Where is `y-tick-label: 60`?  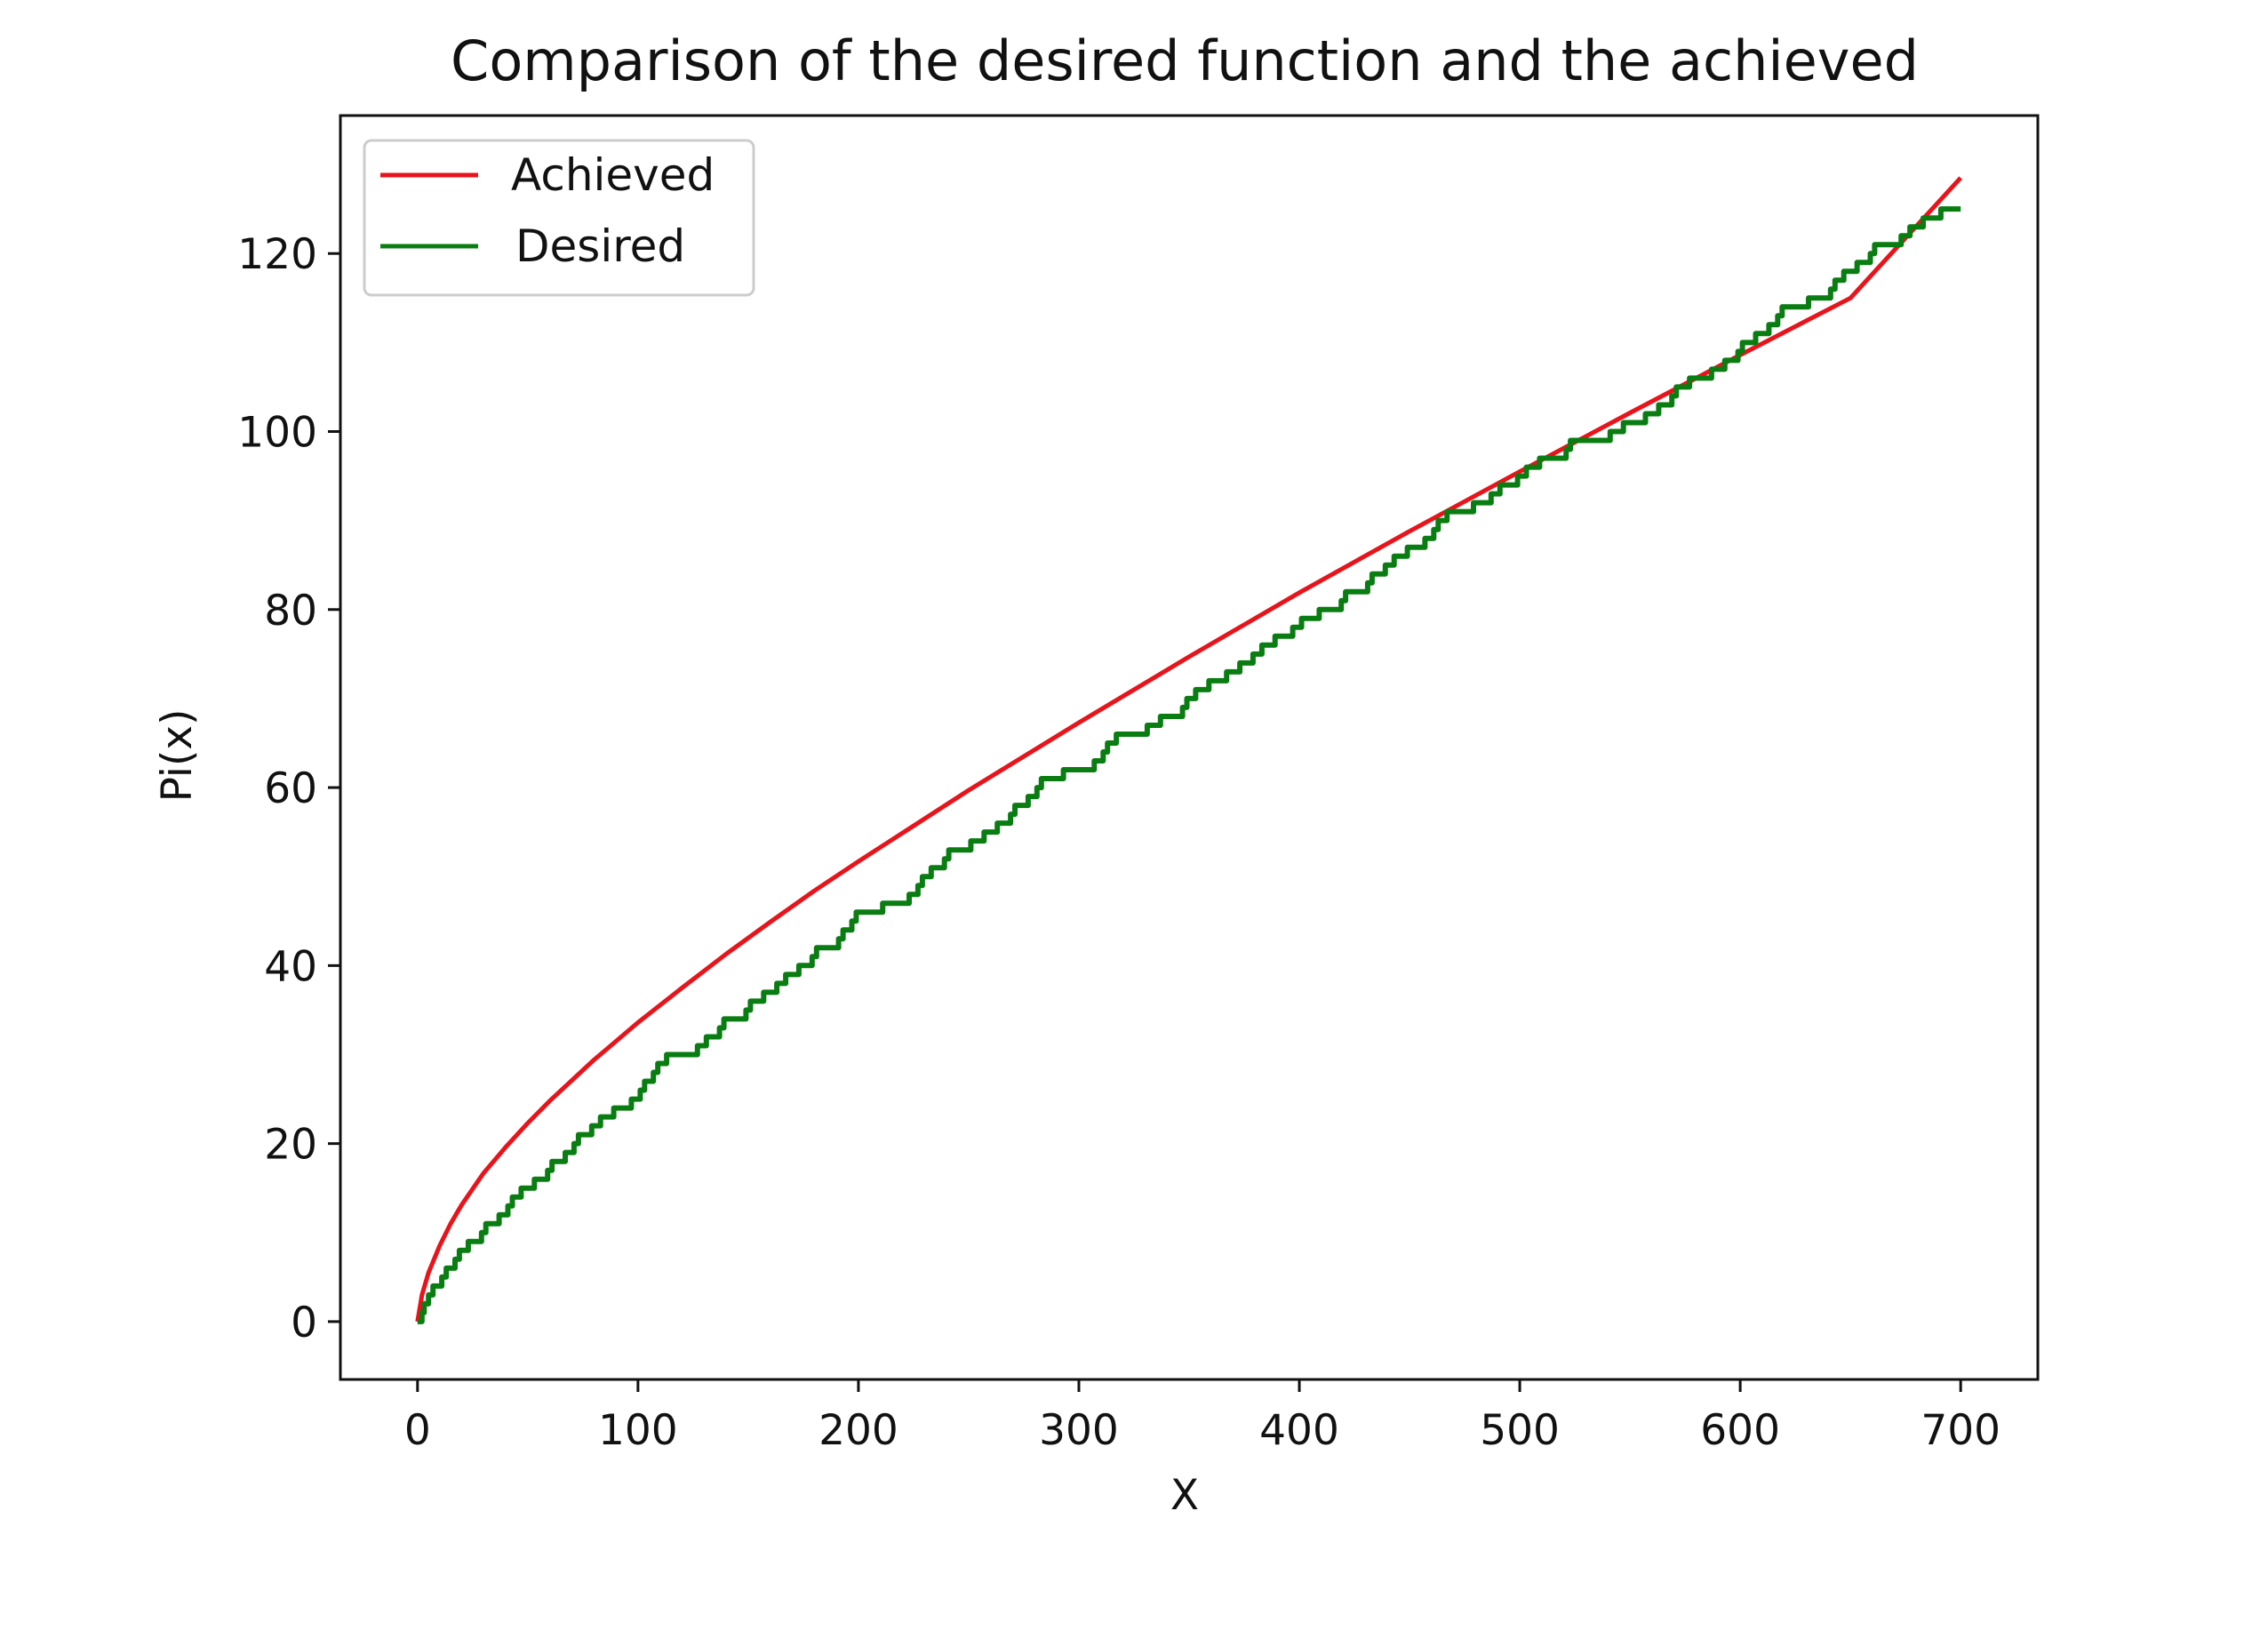
y-tick-label: 60 is located at coordinates (290, 788).